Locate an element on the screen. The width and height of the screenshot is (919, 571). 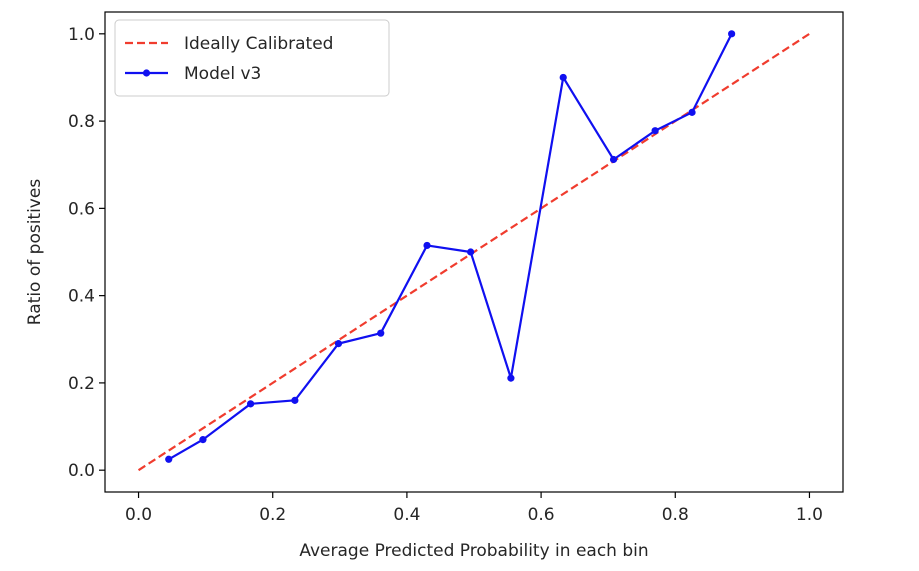
y-tick-label: 0.4 is located at coordinates (81, 297).